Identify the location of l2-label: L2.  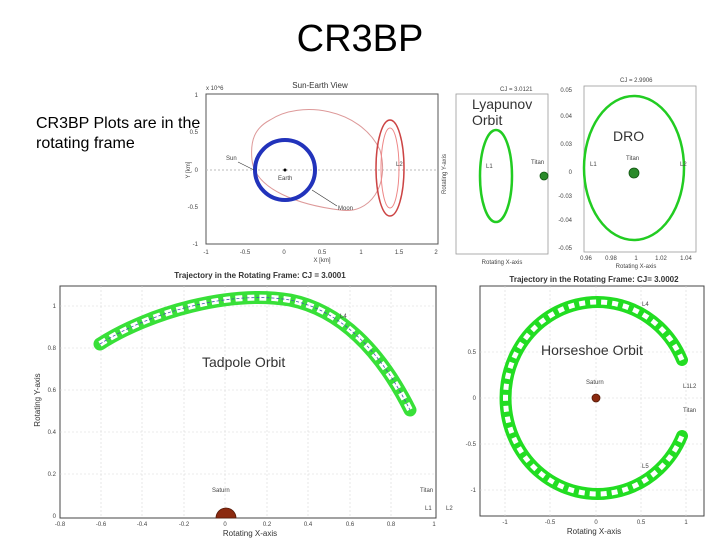
(399, 165).